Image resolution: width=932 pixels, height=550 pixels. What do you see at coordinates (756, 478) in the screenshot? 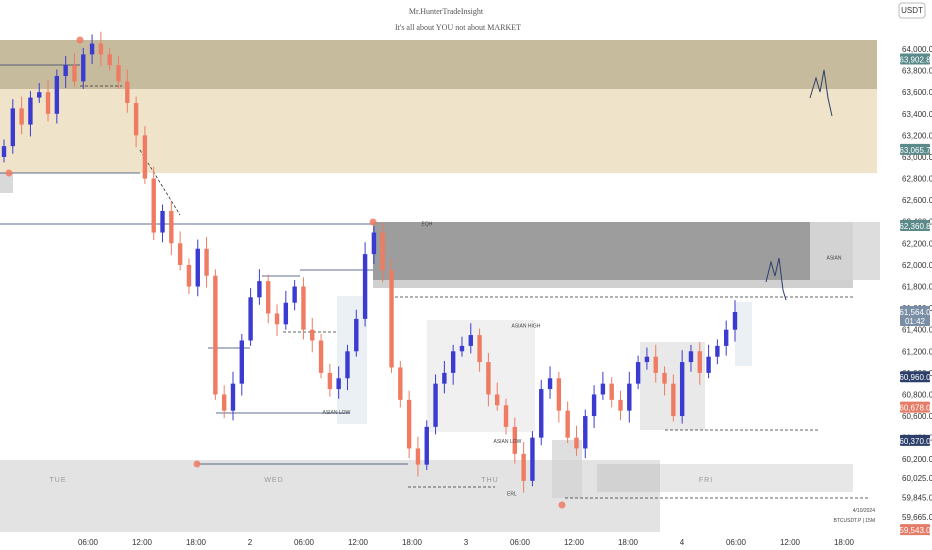
I see `bottom-zone-right` at bounding box center [756, 478].